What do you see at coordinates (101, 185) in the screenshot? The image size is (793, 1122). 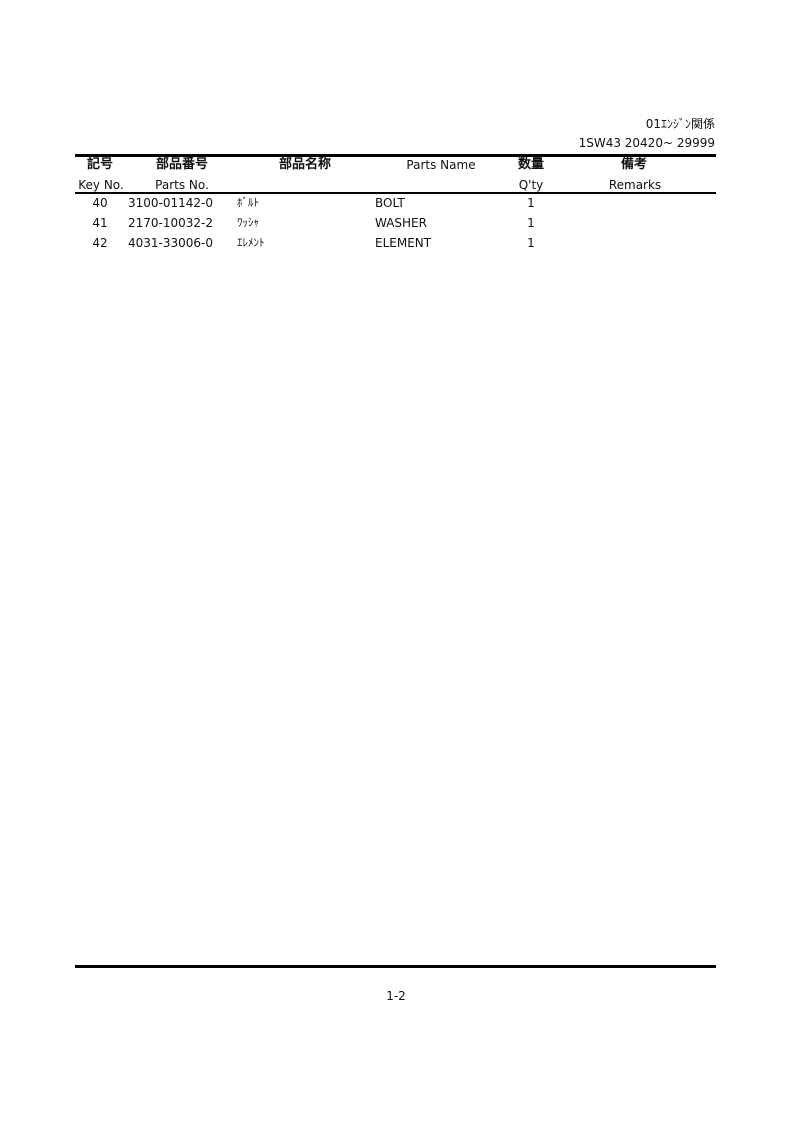 I see `col-key-en: Key No.` at bounding box center [101, 185].